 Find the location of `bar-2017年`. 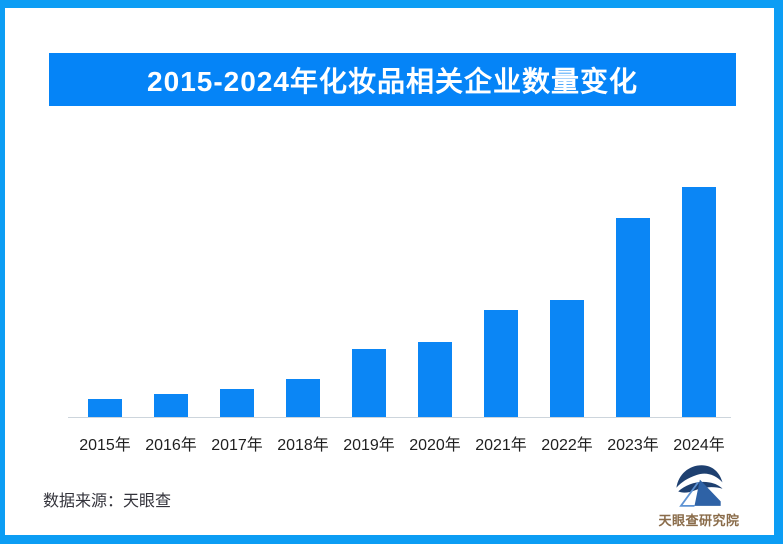

bar-2017年 is located at coordinates (237, 403).